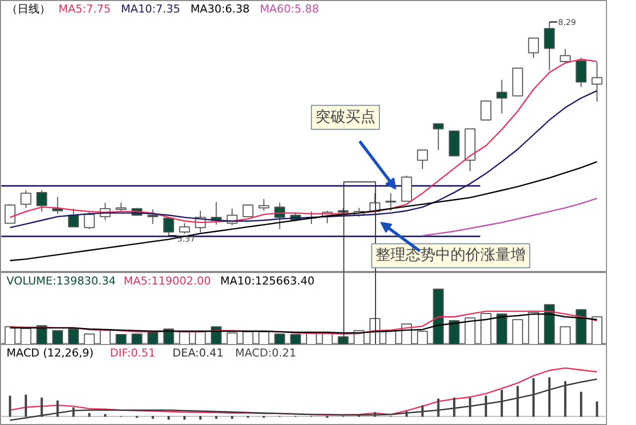  I want to click on text: MA60:5.88, so click(290, 9).